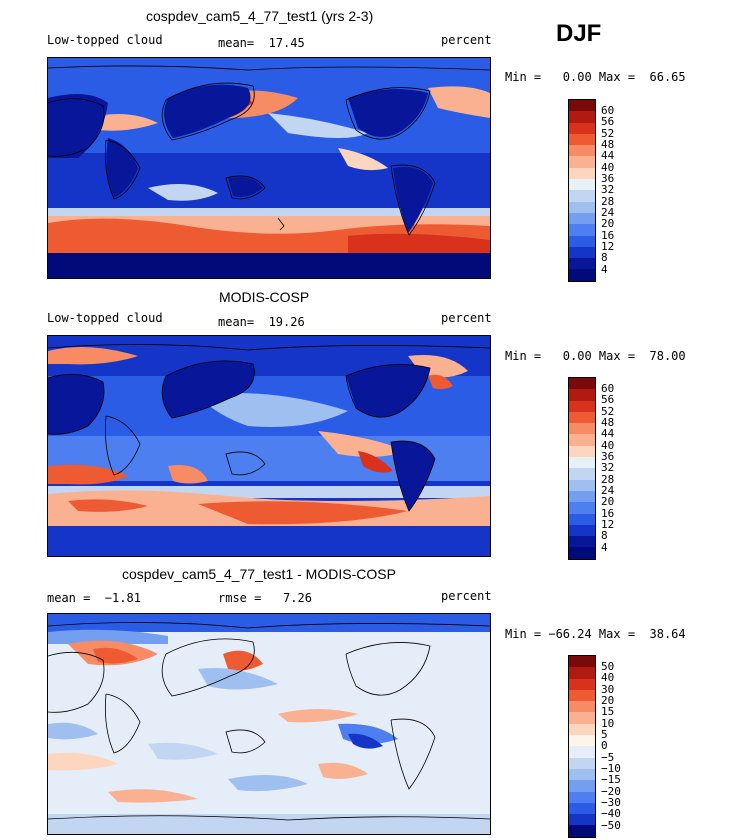  Describe the element at coordinates (611, 779) in the screenshot. I see `panel3-colorbar-tick: −15` at that location.